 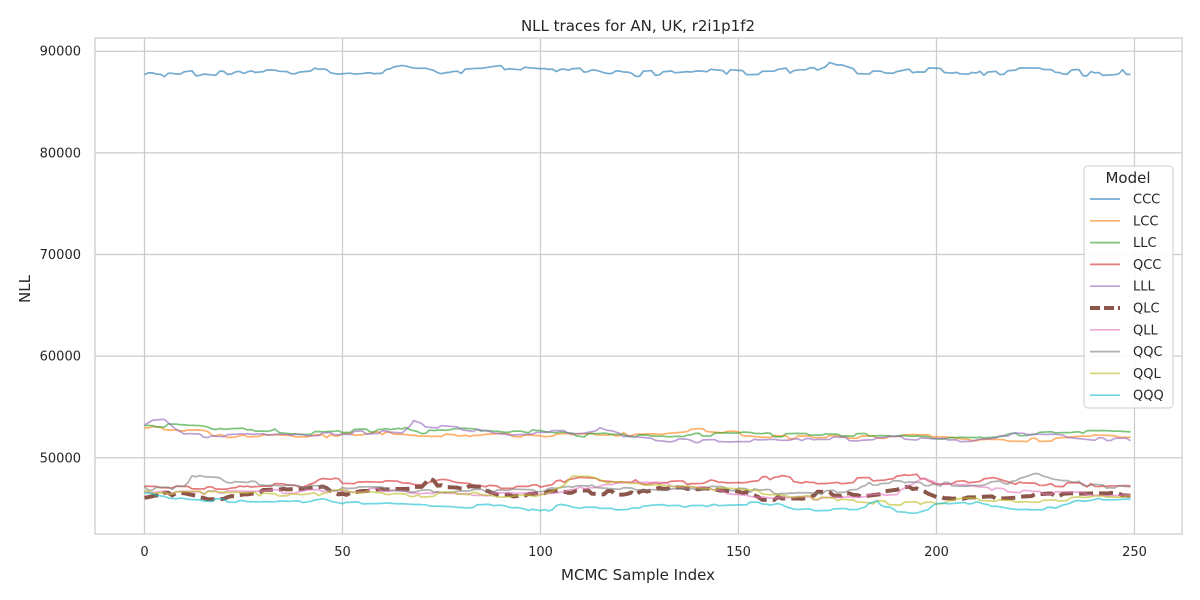 What do you see at coordinates (1144, 287) in the screenshot?
I see `legend-label-lll: LLL` at bounding box center [1144, 287].